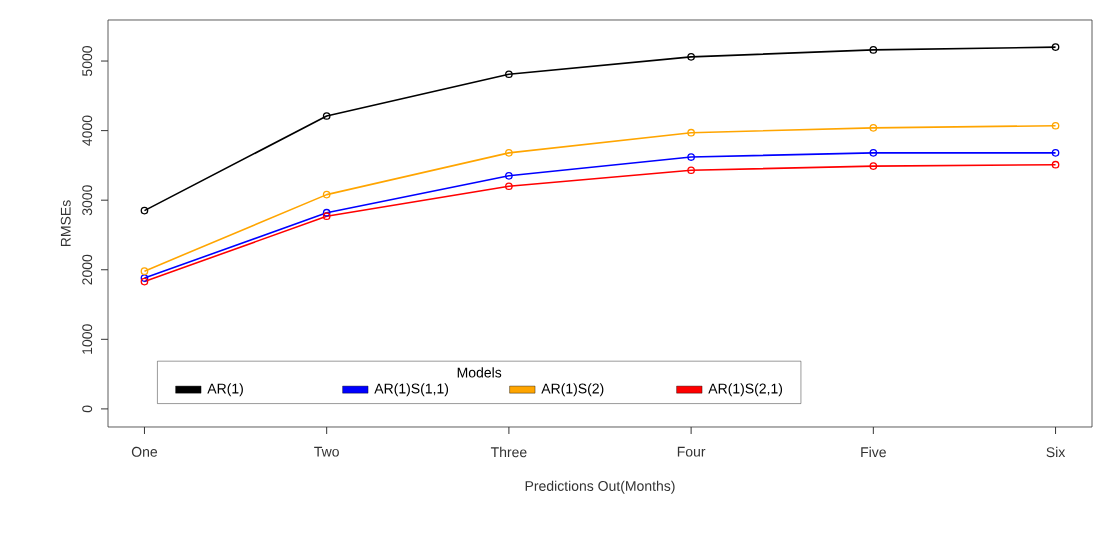 This screenshot has height=534, width=1094. I want to click on legend-label: AR(1)S(2,1), so click(745, 390).